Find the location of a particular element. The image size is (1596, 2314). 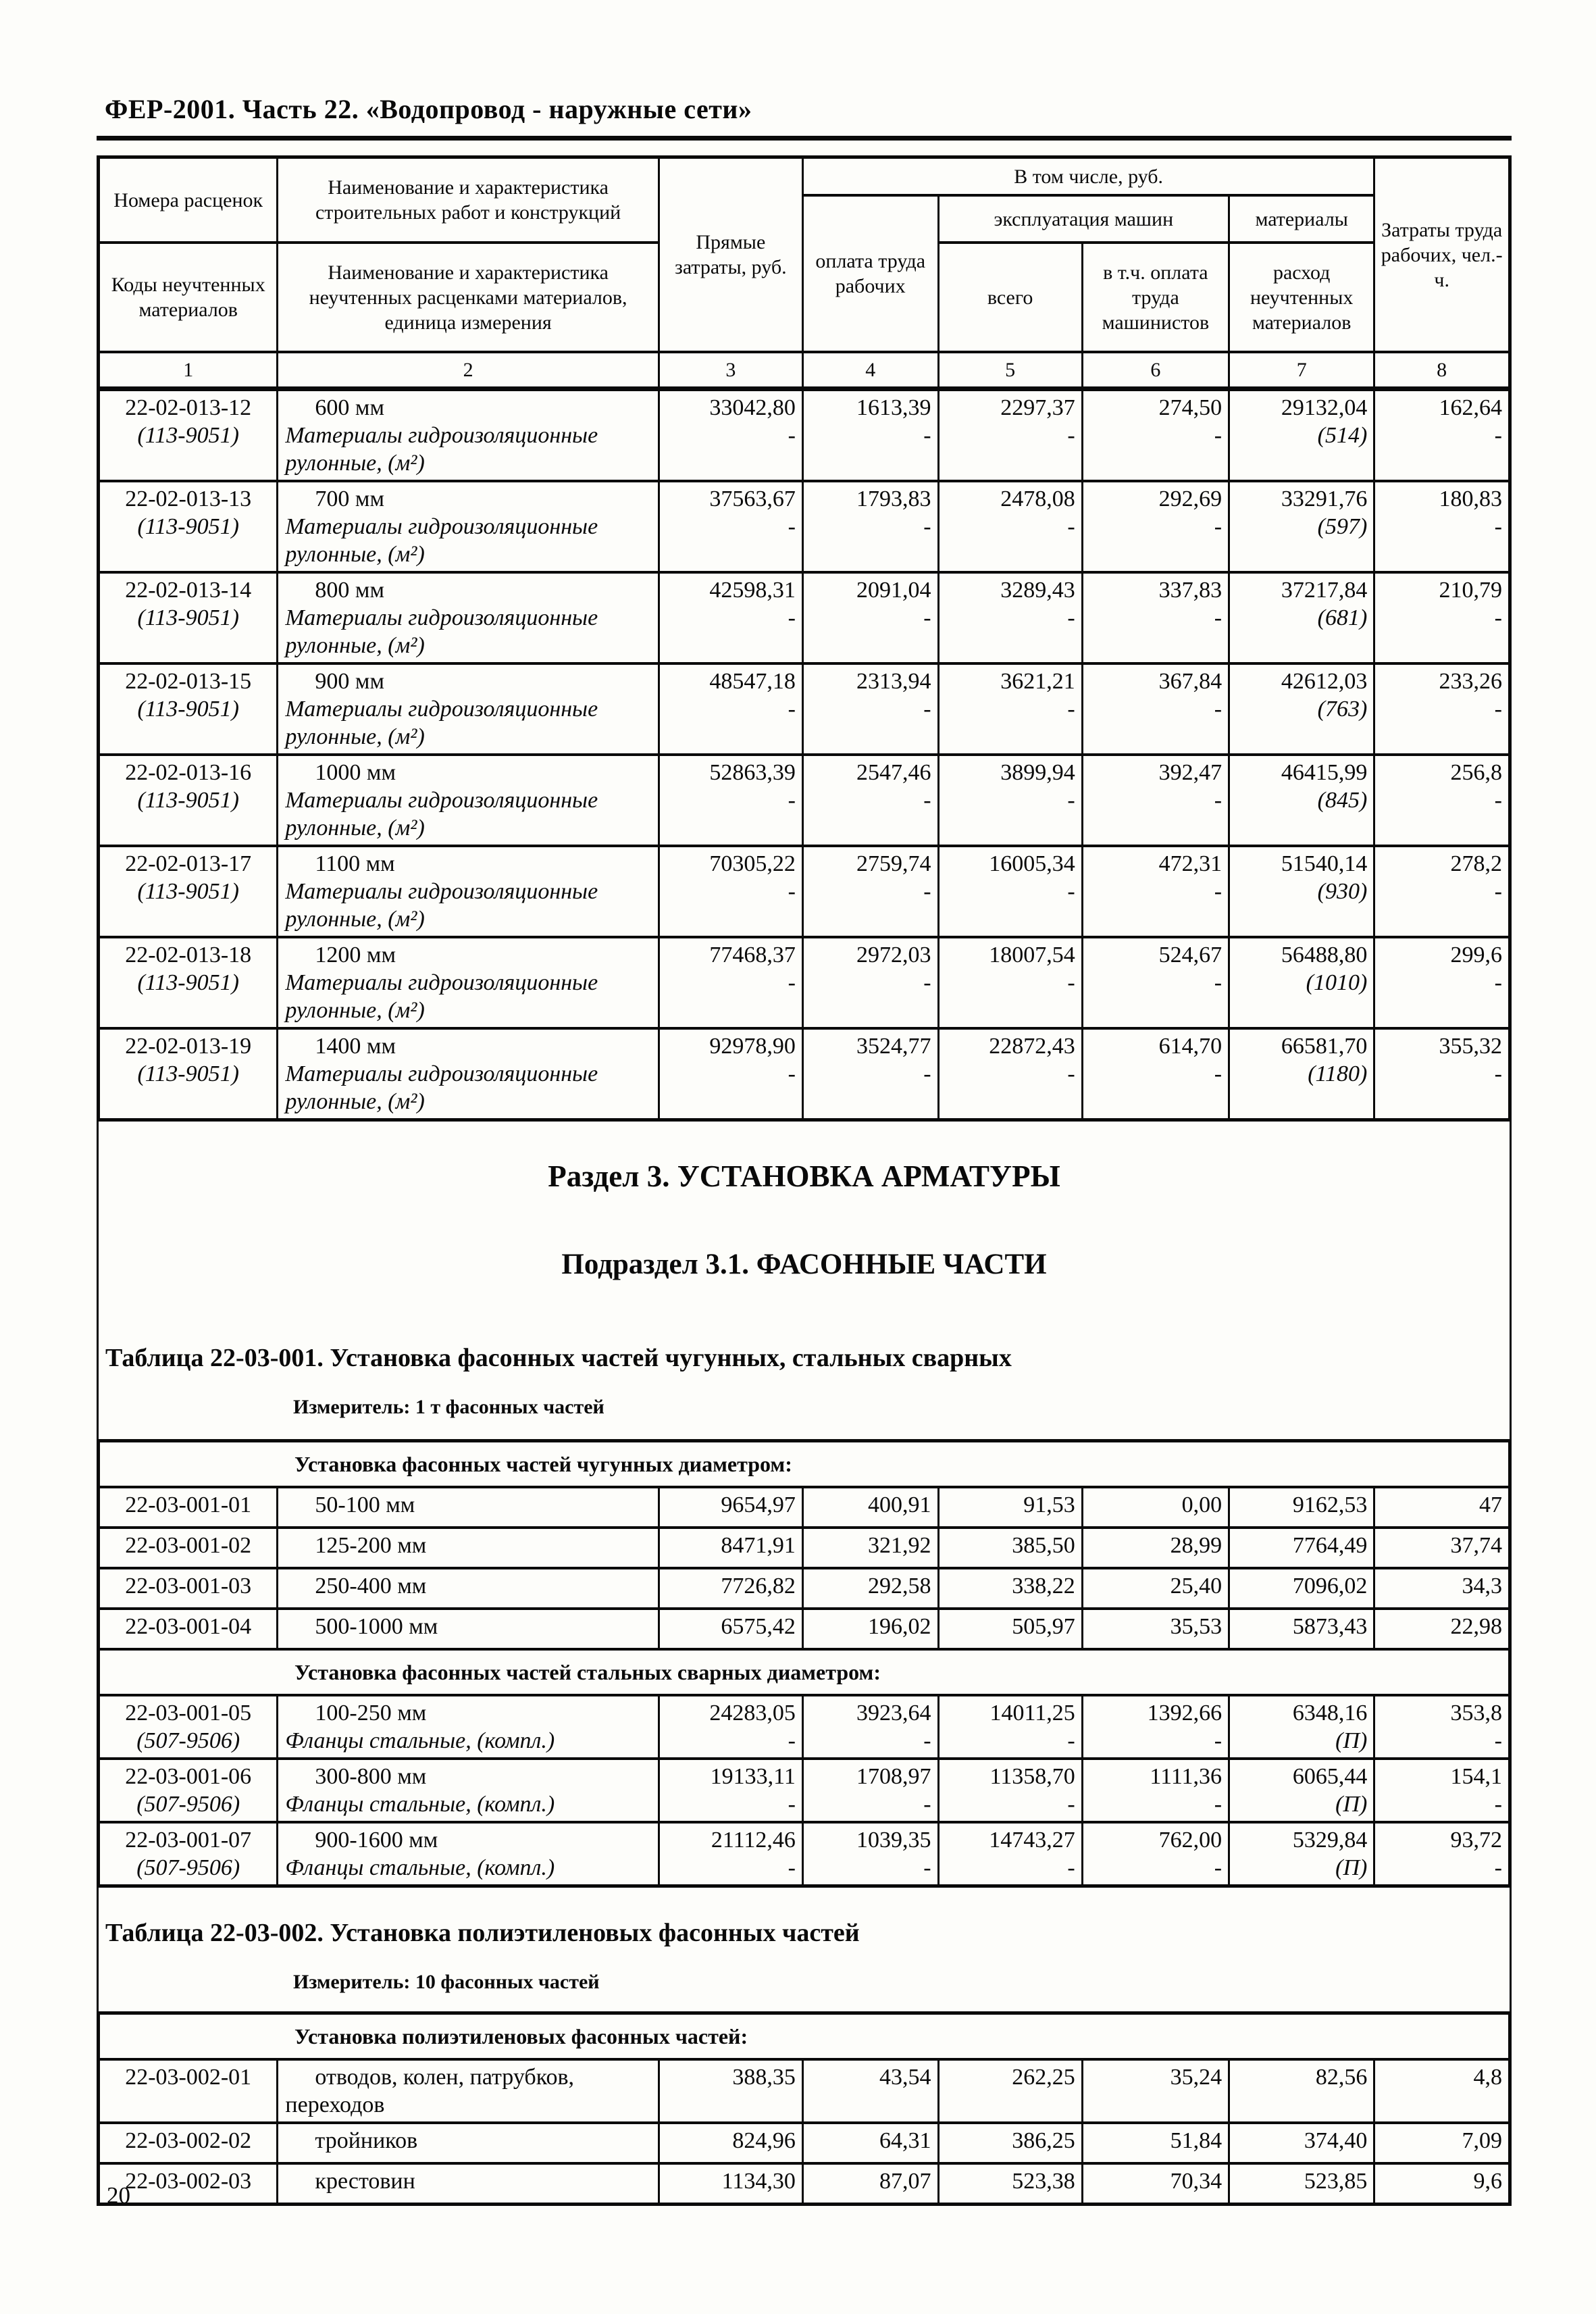

value-cell: 3289,43- is located at coordinates (1010, 618).